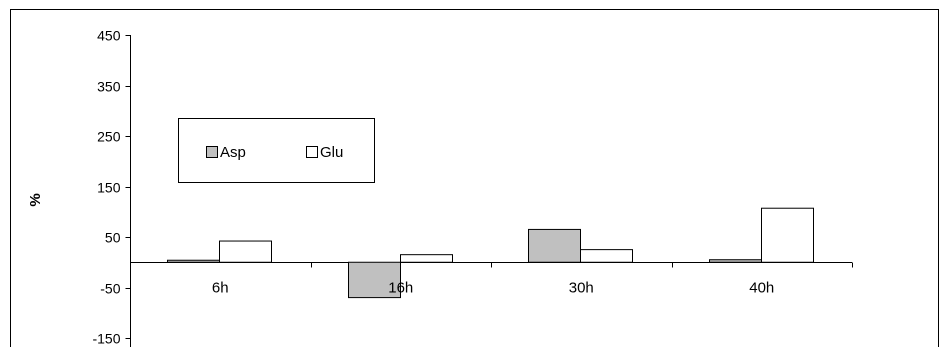 This screenshot has height=347, width=944. What do you see at coordinates (220, 287) in the screenshot?
I see `category-label: 6h` at bounding box center [220, 287].